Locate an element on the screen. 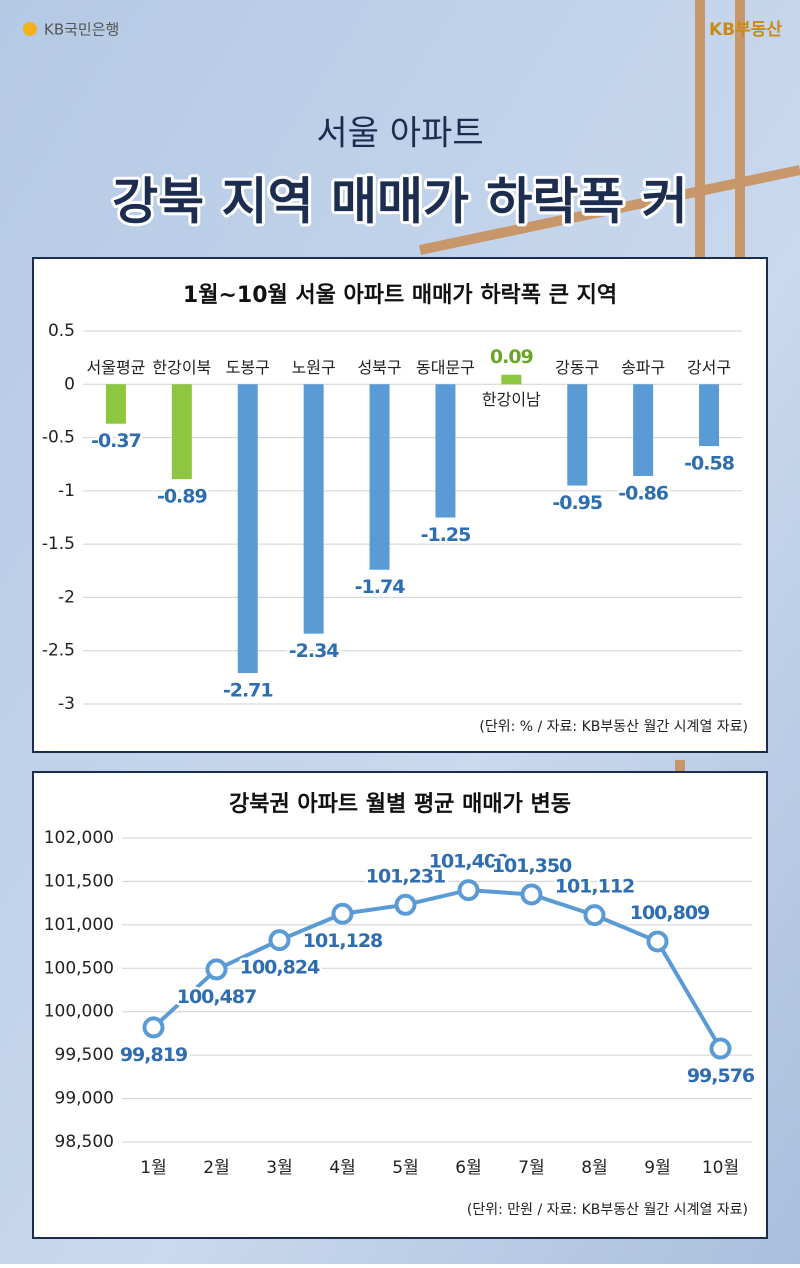  data-label: 101,231 is located at coordinates (406, 876).